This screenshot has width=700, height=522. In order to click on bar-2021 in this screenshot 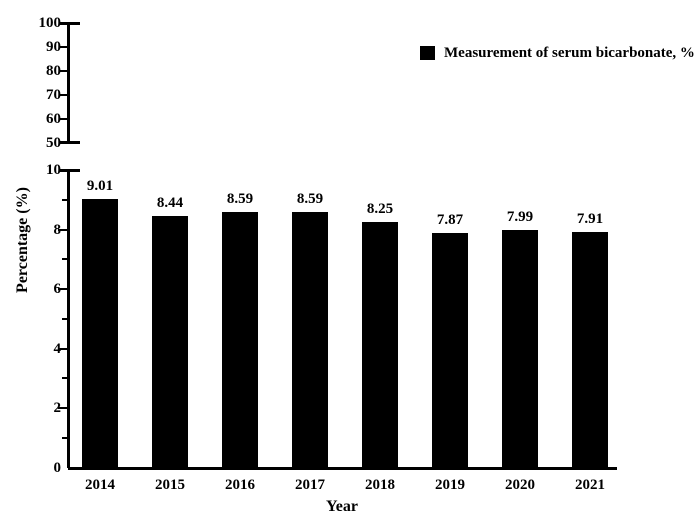, I will do `click(590, 350)`.